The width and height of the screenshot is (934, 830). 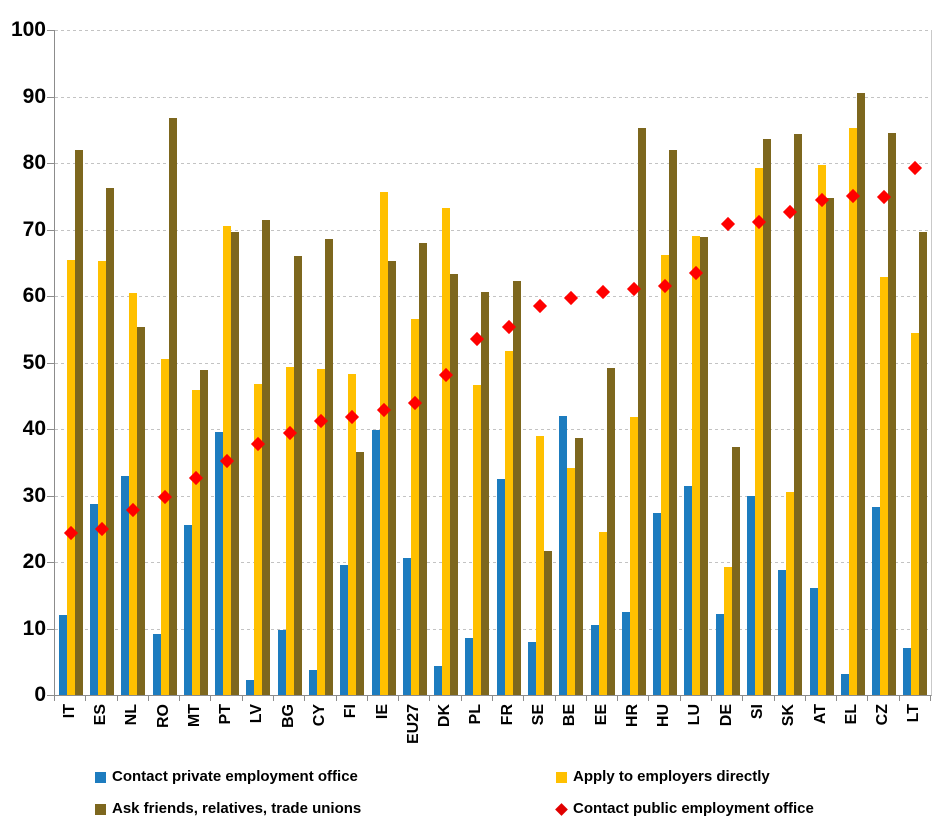 I want to click on y-tick-label: 40, so click(x=34, y=428).